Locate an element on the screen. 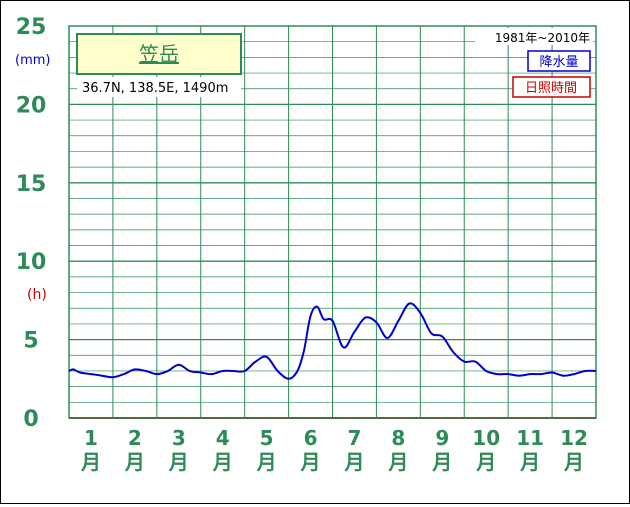  x-tick-month-number: 6 is located at coordinates (311, 438).